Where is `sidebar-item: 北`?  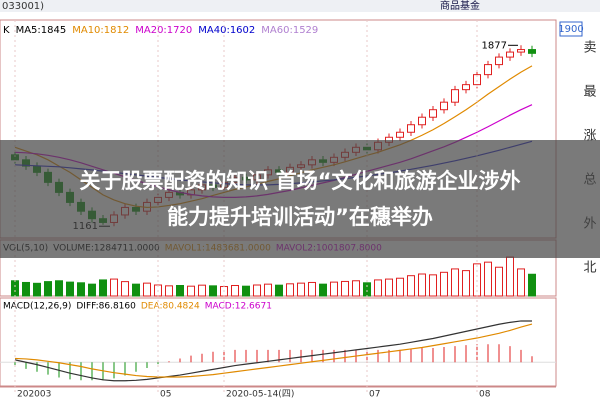 sidebar-item: 北 is located at coordinates (589, 268).